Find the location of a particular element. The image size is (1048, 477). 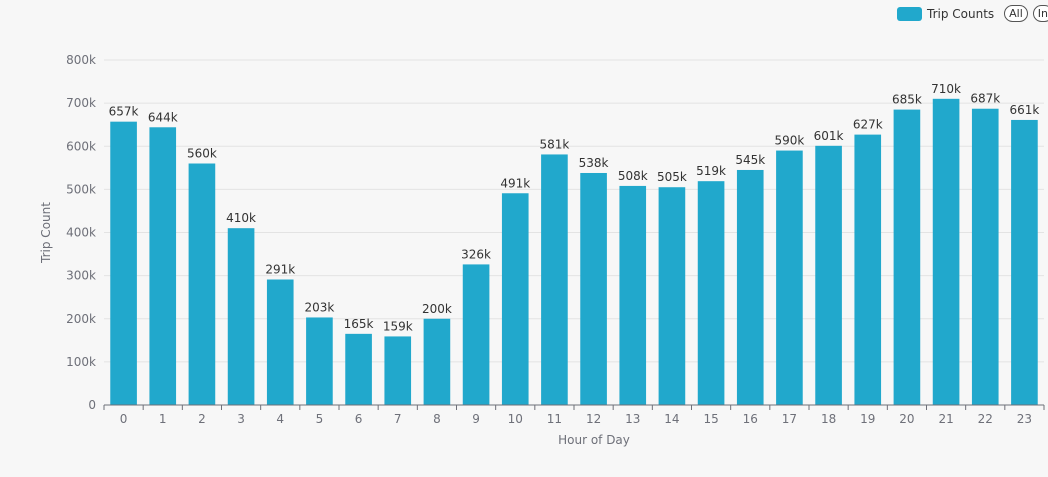

y-tick-label: 0 is located at coordinates (92, 405).